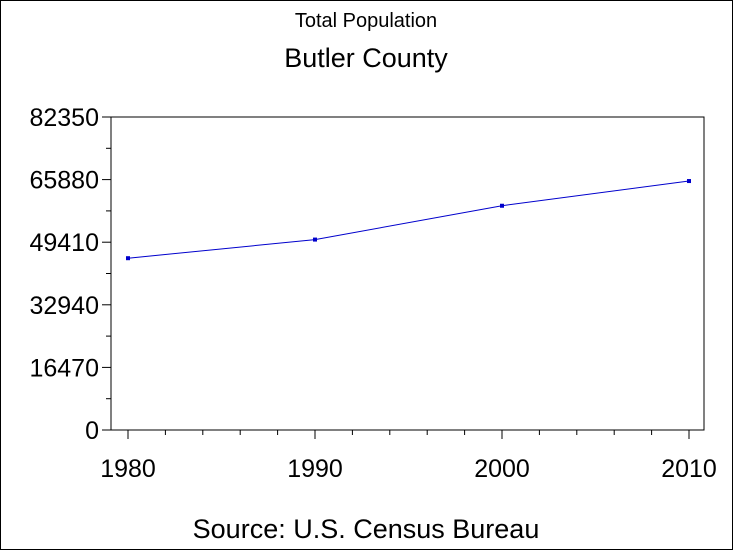  What do you see at coordinates (366, 58) in the screenshot?
I see `chart-title: Butler County` at bounding box center [366, 58].